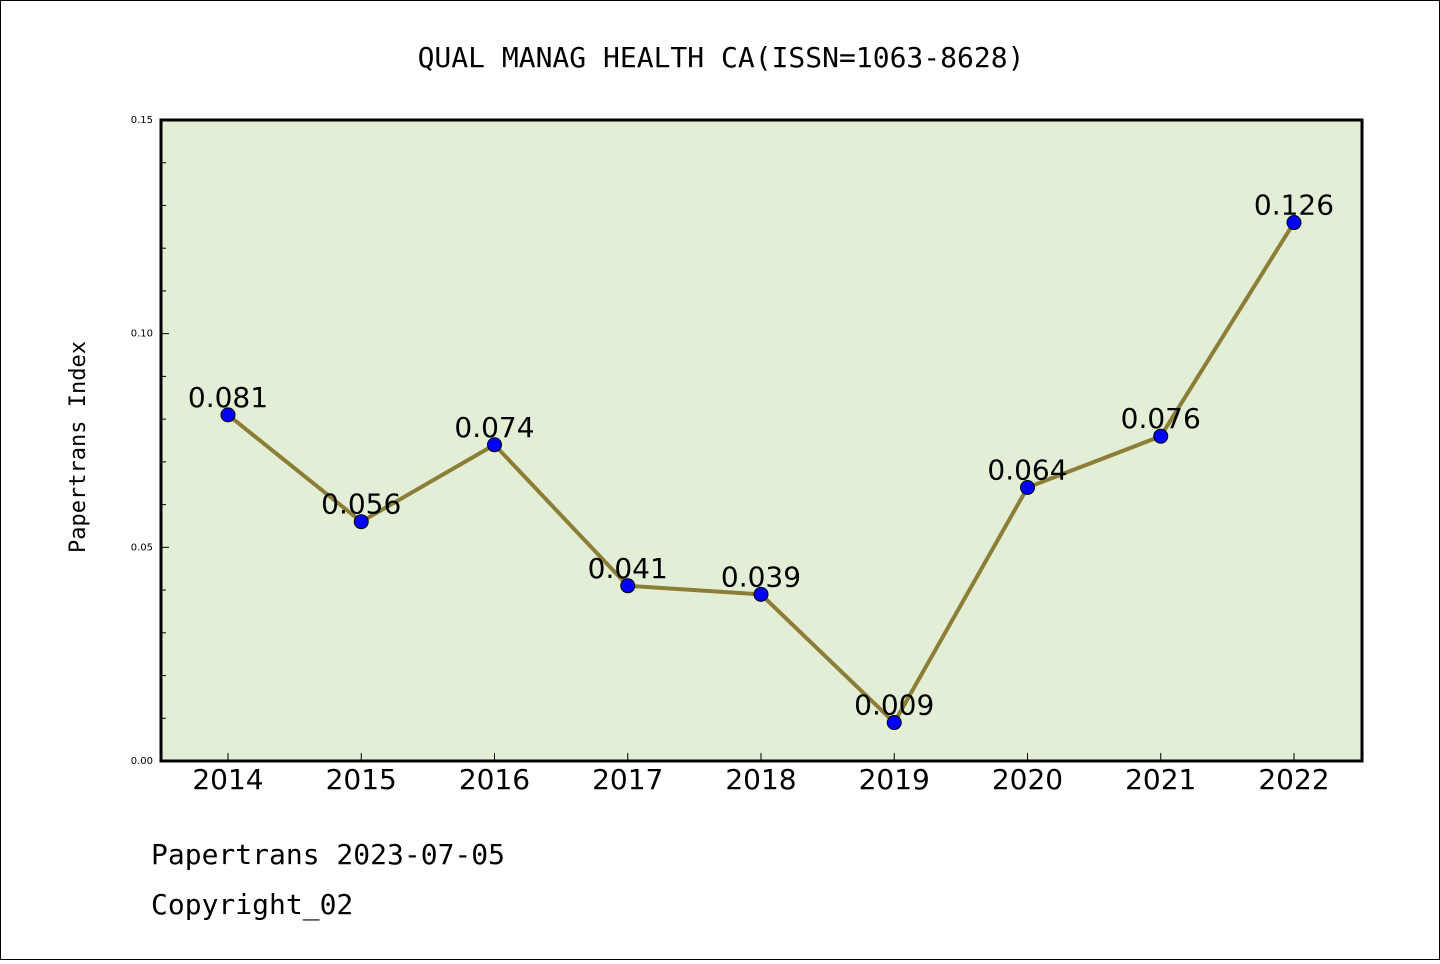 This screenshot has width=1440, height=964. Describe the element at coordinates (1294, 205) in the screenshot. I see `data-label: 0.126` at that location.